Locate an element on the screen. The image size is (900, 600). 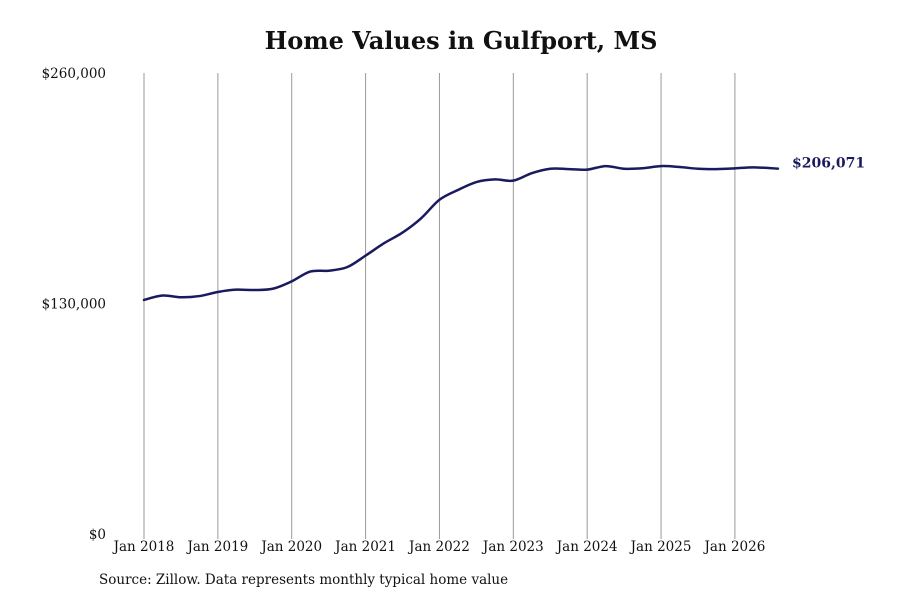
chart-title: Home Values in Gulfport, MS is located at coordinates (461, 40).